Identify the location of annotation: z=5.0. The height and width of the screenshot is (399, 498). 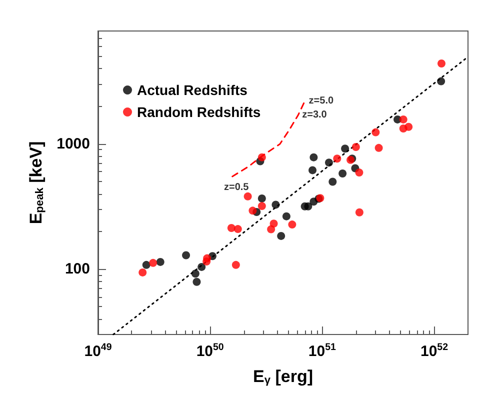
(321, 101).